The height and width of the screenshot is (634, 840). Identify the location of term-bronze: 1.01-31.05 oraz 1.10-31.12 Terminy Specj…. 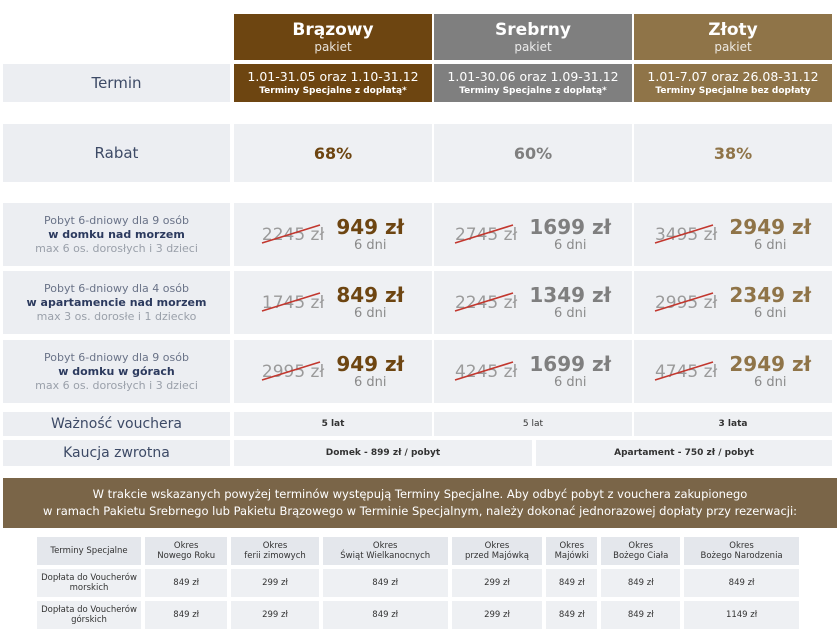
(333, 83).